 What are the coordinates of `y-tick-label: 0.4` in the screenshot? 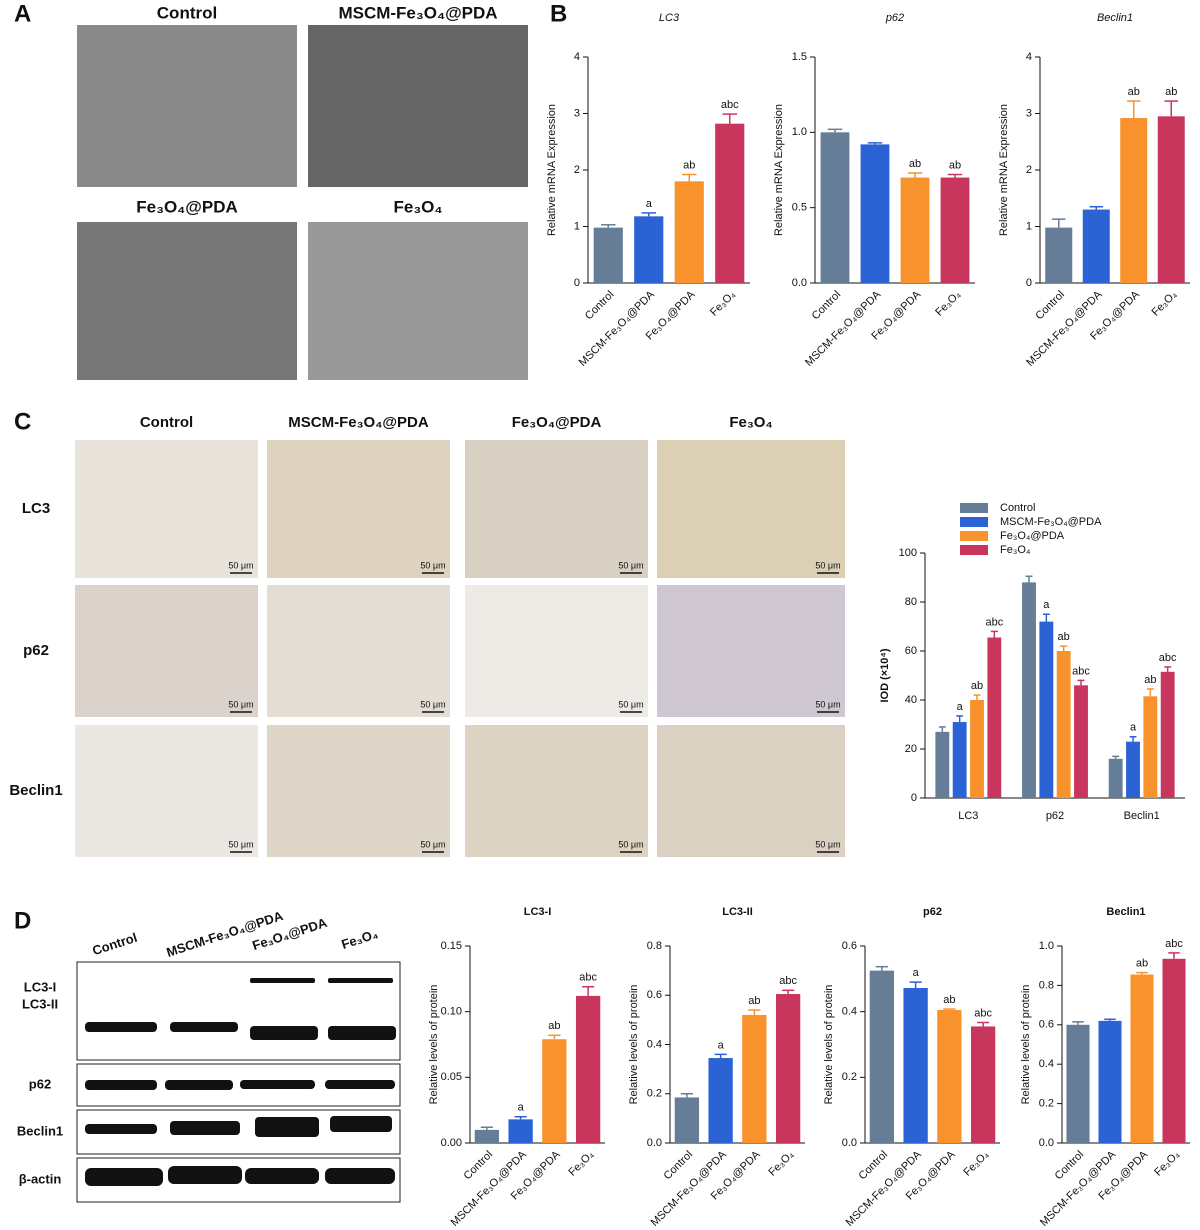 It's located at (1046, 1064).